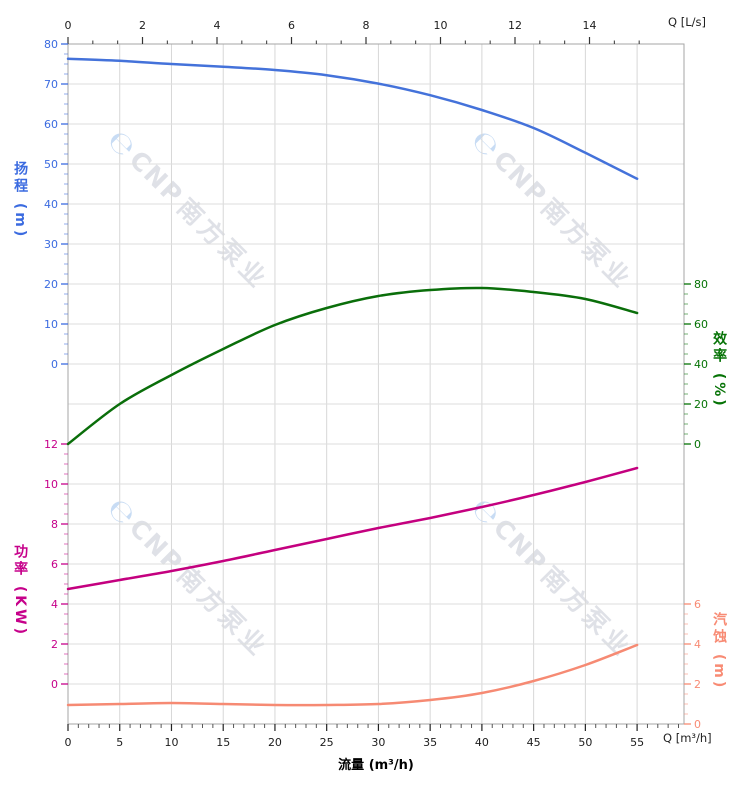 The width and height of the screenshot is (752, 797). What do you see at coordinates (54, 644) in the screenshot?
I see `power-axis-tick-label: 2` at bounding box center [54, 644].